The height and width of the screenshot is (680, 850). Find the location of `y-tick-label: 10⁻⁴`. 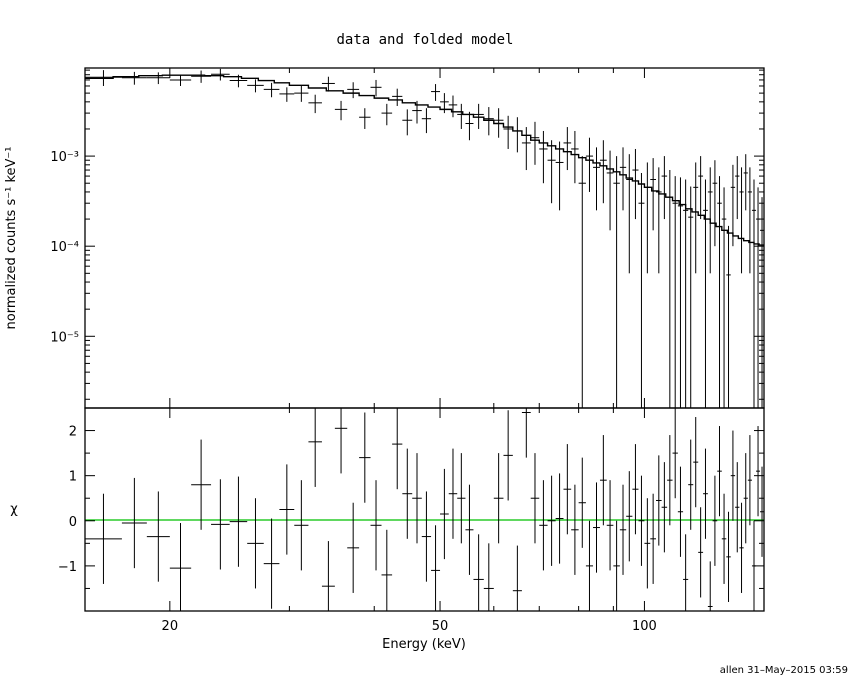

y-tick-label: 10⁻⁴ is located at coordinates (64, 247).